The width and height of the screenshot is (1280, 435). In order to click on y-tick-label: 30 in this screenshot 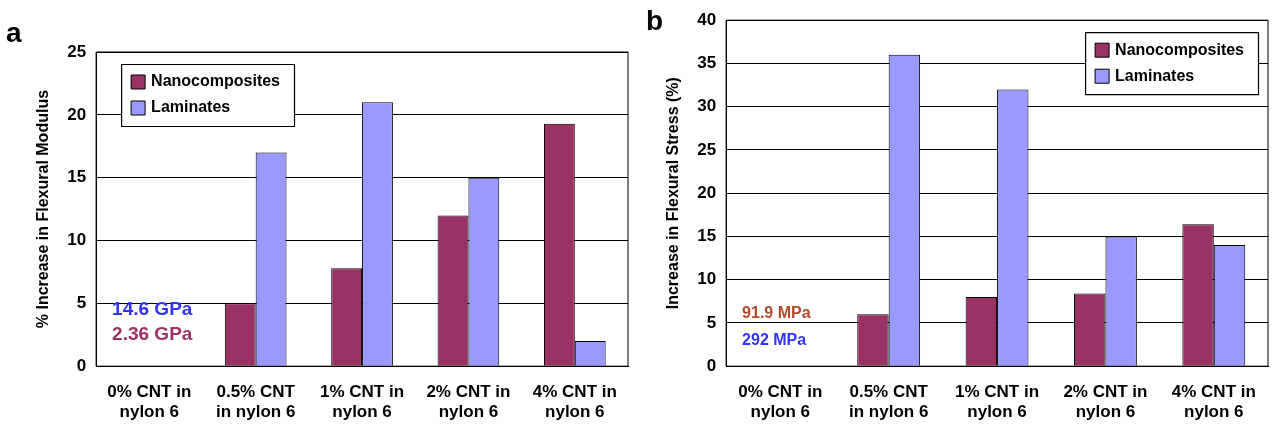, I will do `click(707, 106)`.